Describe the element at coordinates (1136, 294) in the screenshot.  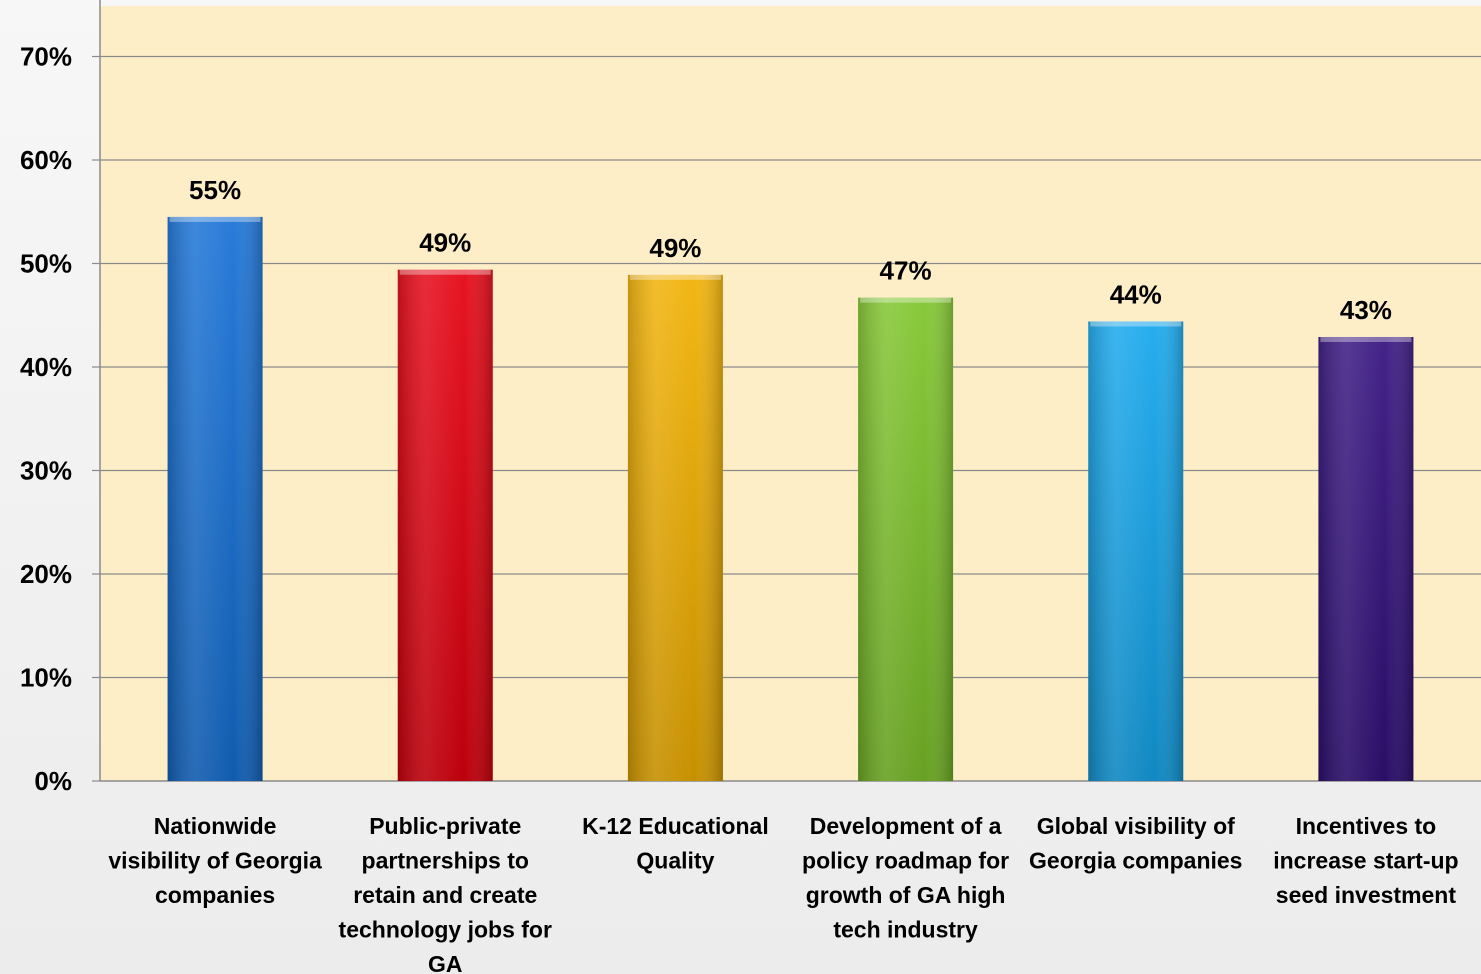
I see `data-label: 44%` at that location.